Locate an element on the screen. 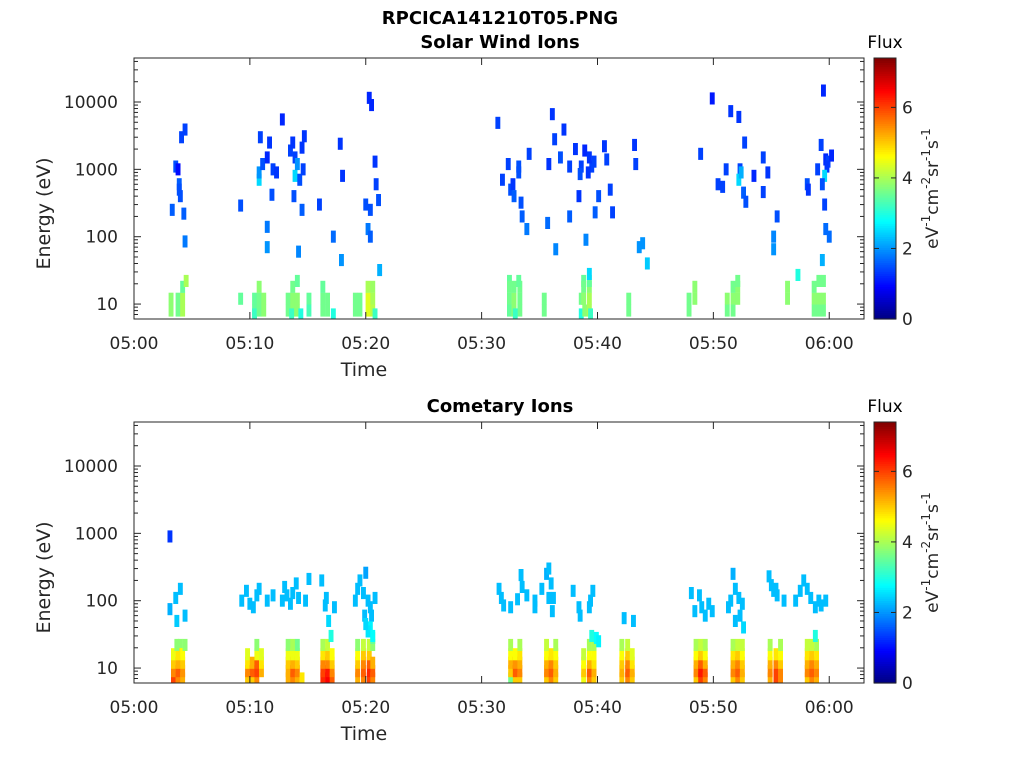 The width and height of the screenshot is (1024, 768). x-tick-label: 05:10 is located at coordinates (249, 708).